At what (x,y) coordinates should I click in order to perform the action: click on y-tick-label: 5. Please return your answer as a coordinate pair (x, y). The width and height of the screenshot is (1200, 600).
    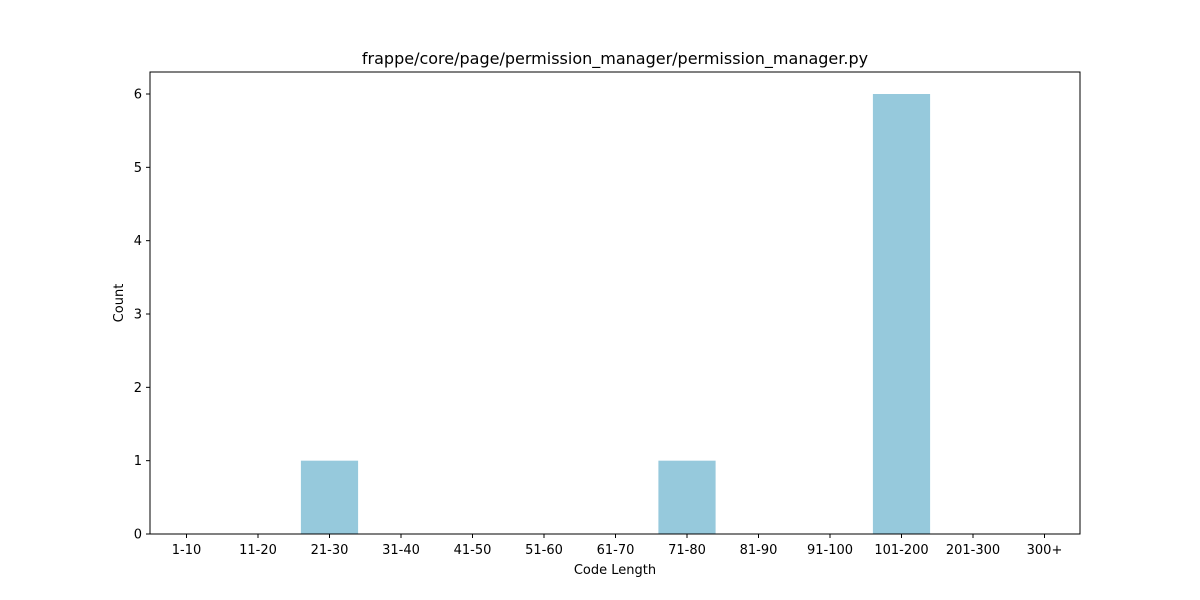
    Looking at the image, I should click on (138, 168).